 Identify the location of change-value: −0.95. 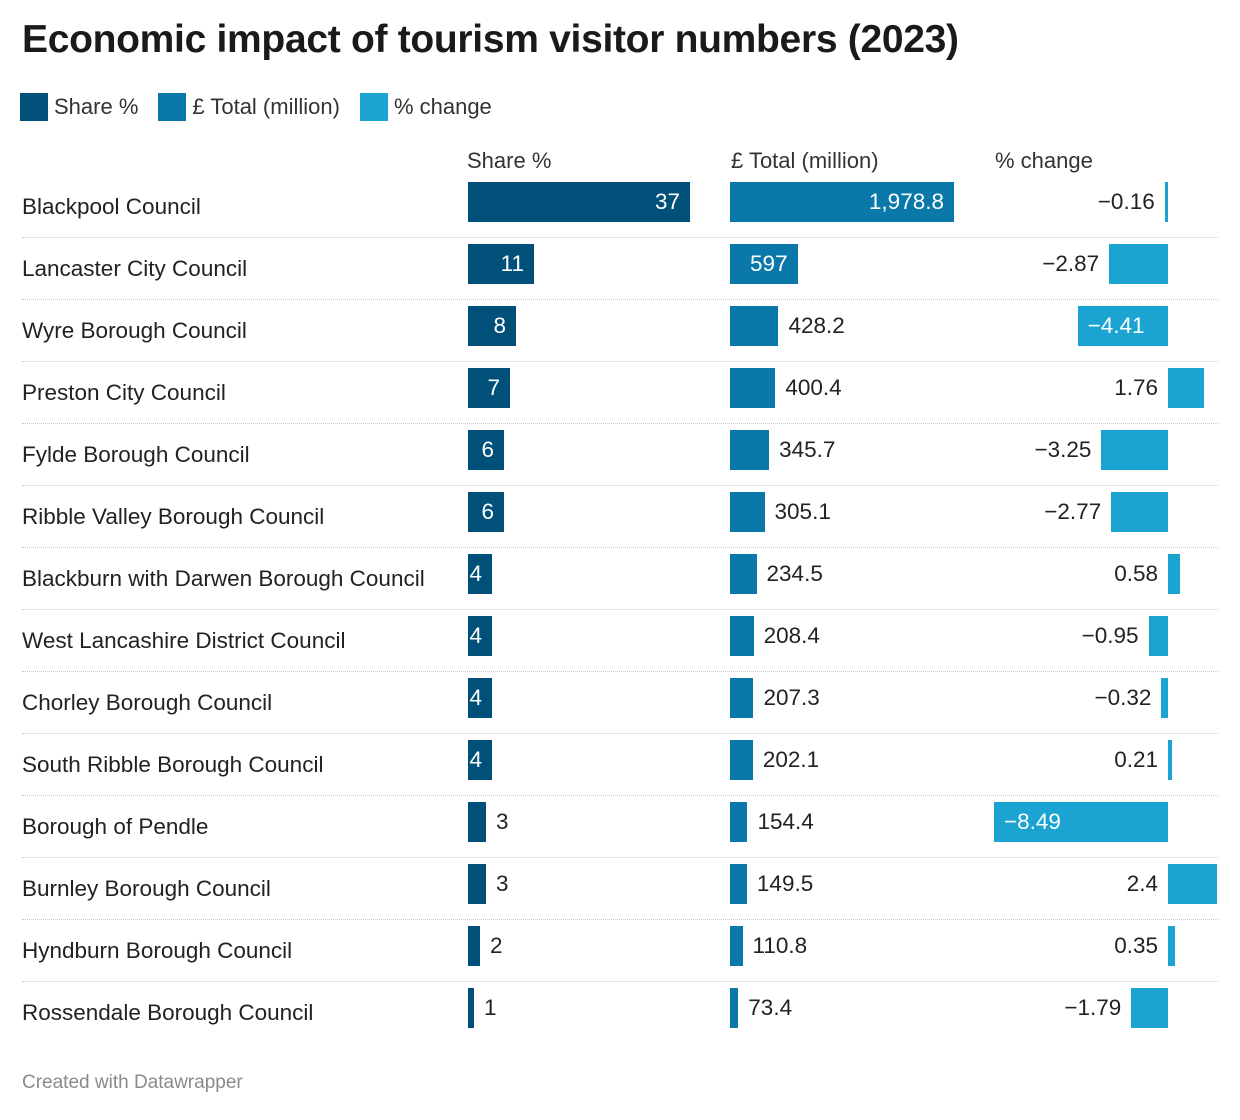
(1110, 635).